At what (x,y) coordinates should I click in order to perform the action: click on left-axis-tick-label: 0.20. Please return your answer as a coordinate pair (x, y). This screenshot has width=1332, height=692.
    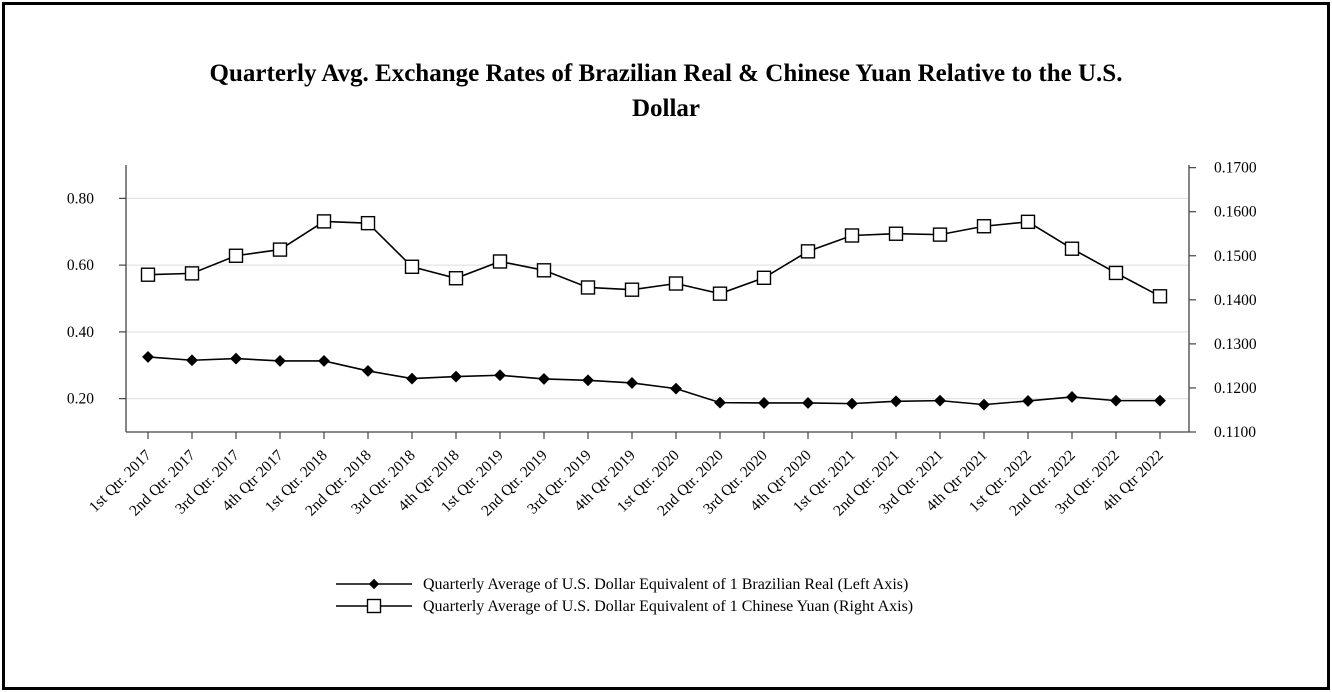
    Looking at the image, I should click on (80, 399).